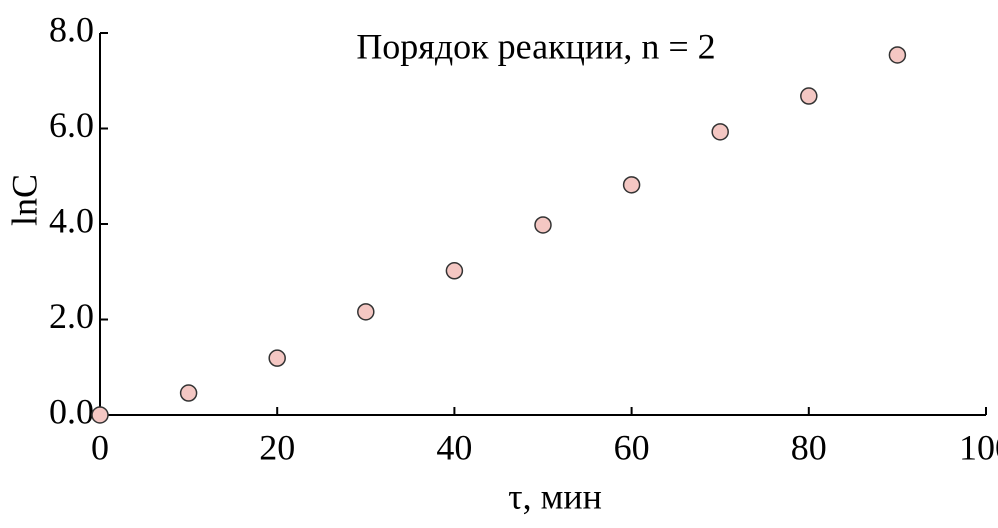 Image resolution: width=998 pixels, height=528 pixels. What do you see at coordinates (71, 411) in the screenshot?
I see `y-tick-label: 0.0` at bounding box center [71, 411].